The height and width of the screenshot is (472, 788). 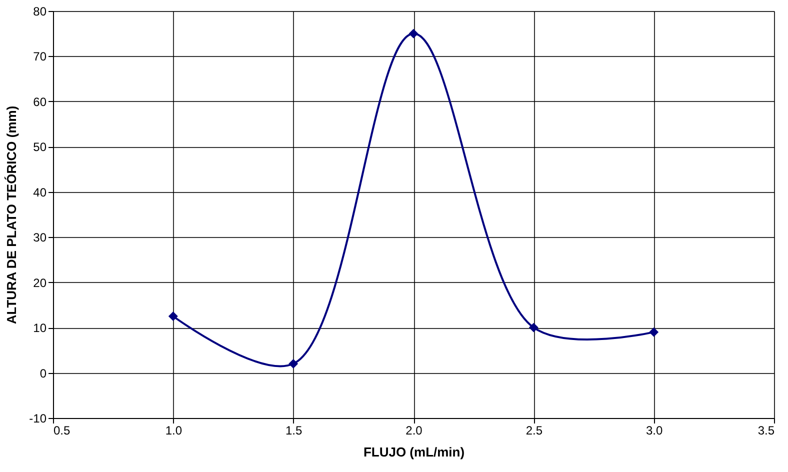 What do you see at coordinates (40, 192) in the screenshot?
I see `y-tick-label: 40` at bounding box center [40, 192].